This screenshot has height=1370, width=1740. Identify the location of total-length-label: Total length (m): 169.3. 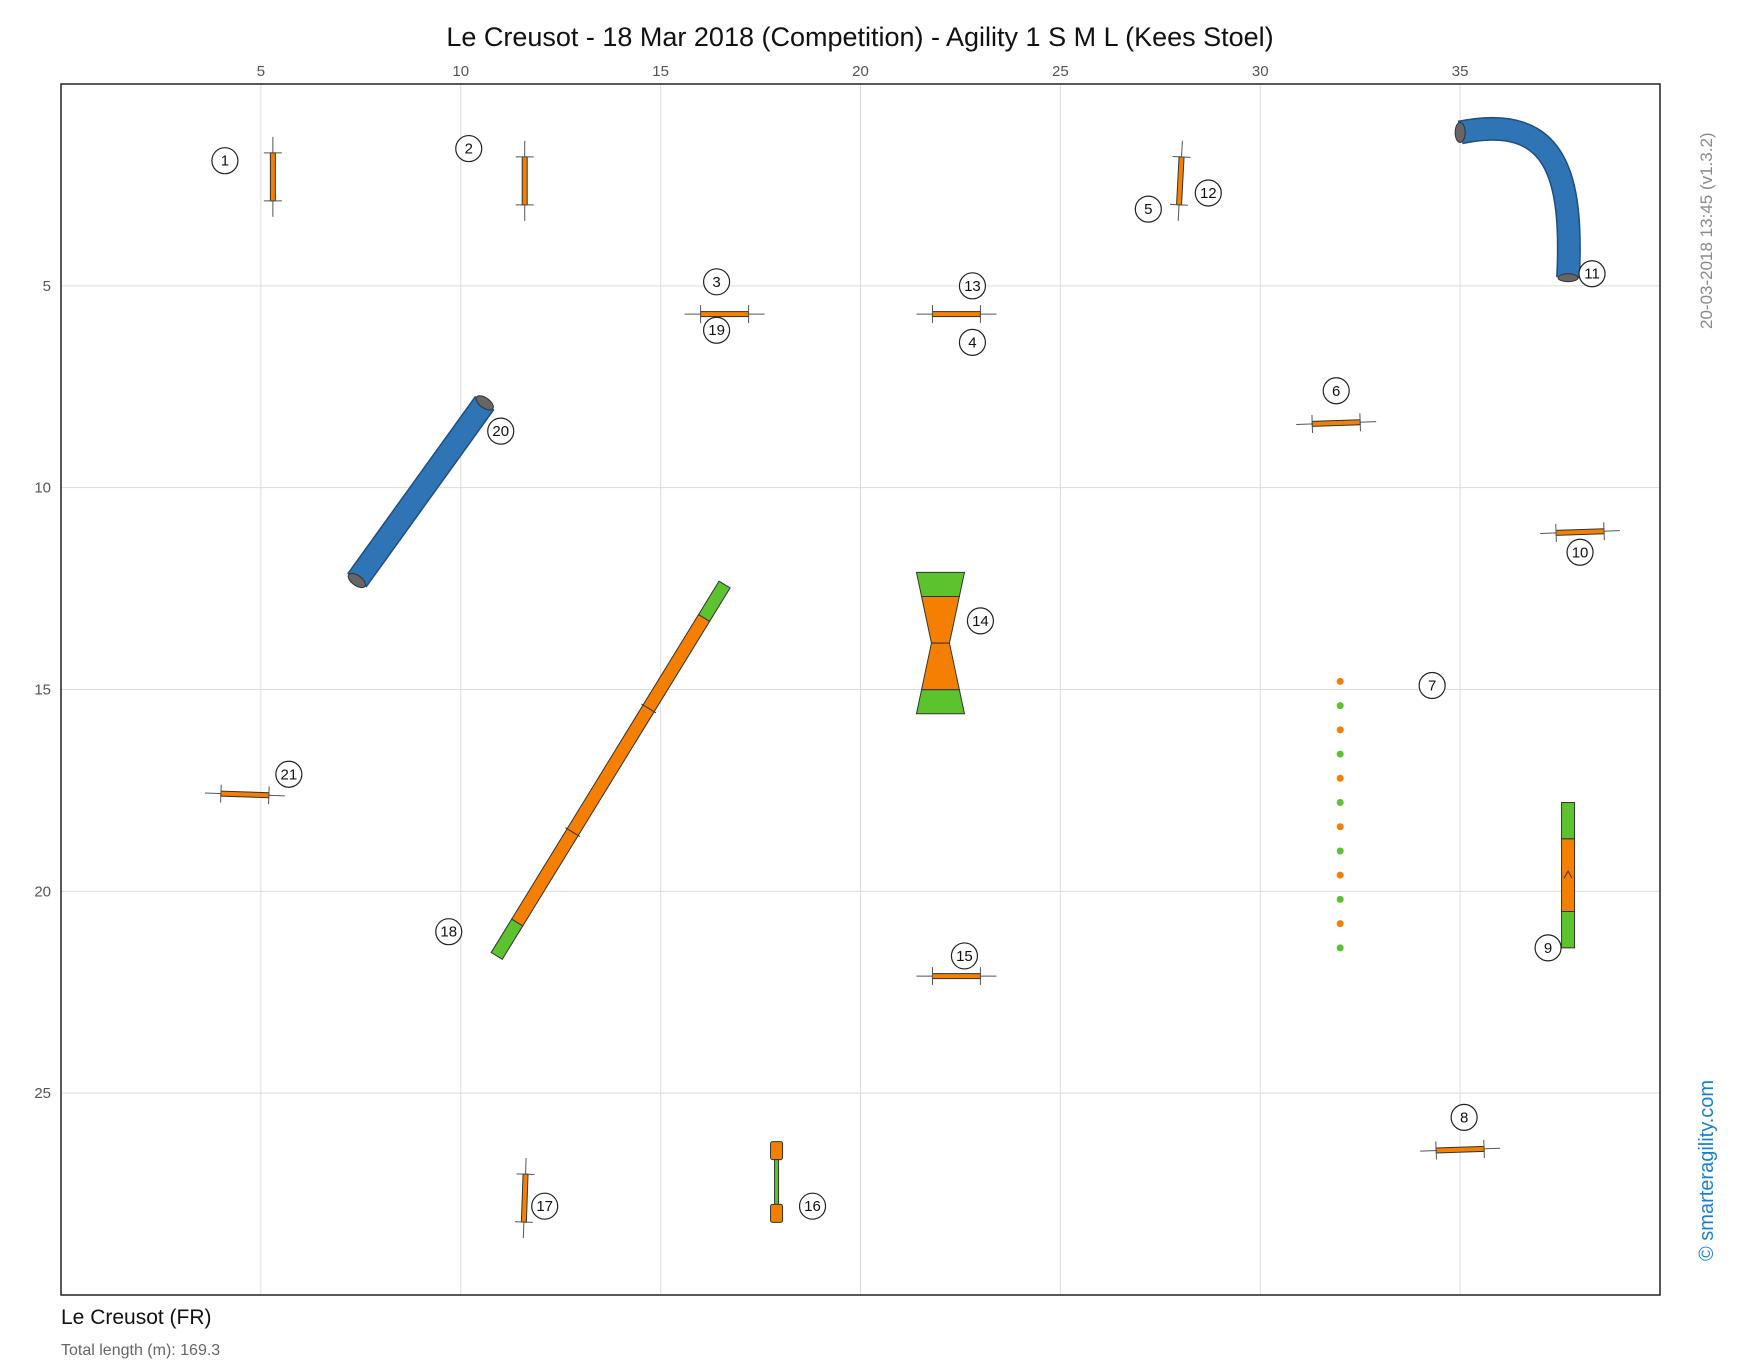
(141, 1350).